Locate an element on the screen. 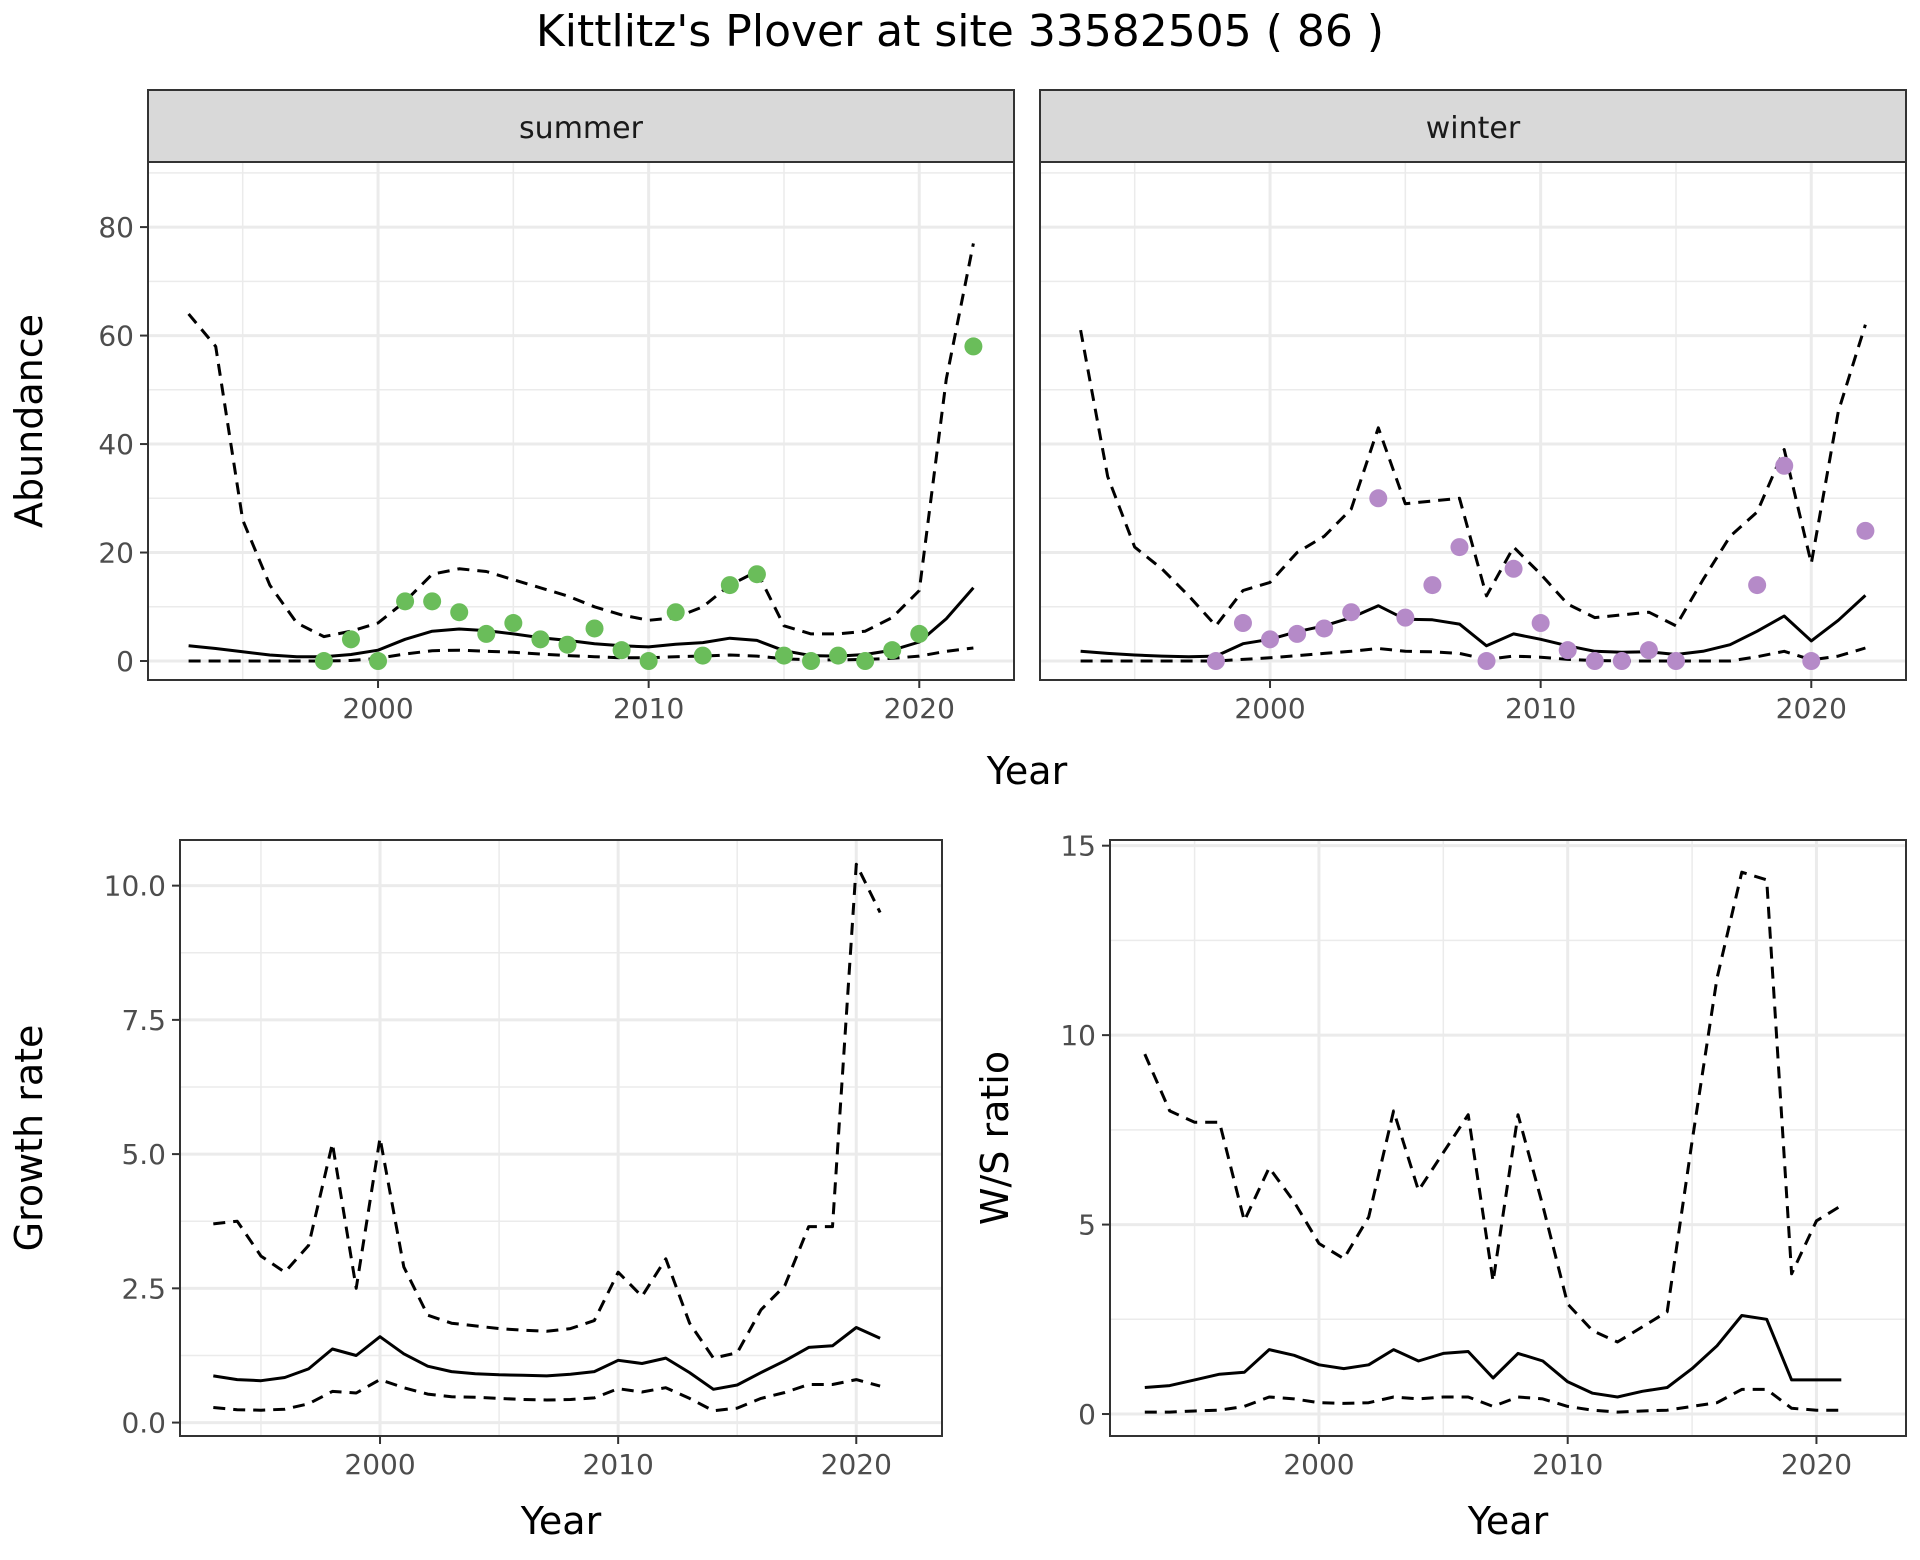 Image resolution: width=1920 pixels, height=1560 pixels. y-axis-title: W/S ratio is located at coordinates (995, 1138).